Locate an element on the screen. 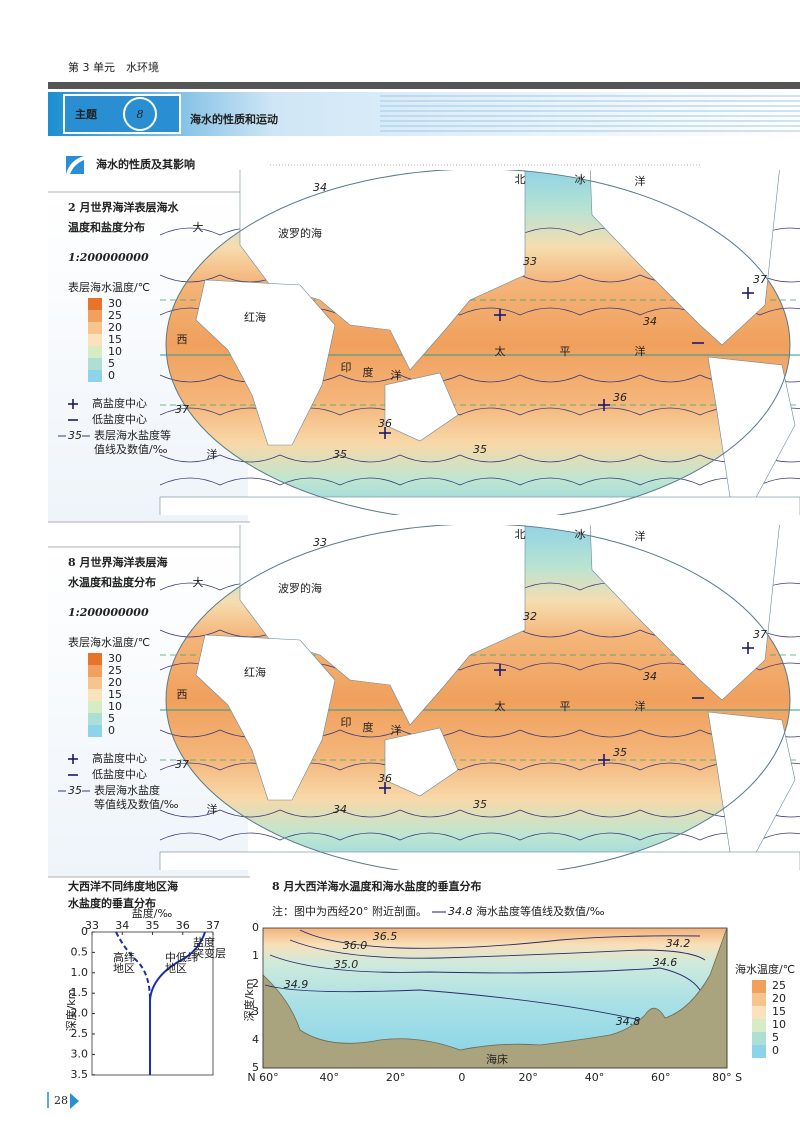  section-chart-title: 8 月大西洋海水温度和海水盐度的垂直分布 is located at coordinates (376, 886).